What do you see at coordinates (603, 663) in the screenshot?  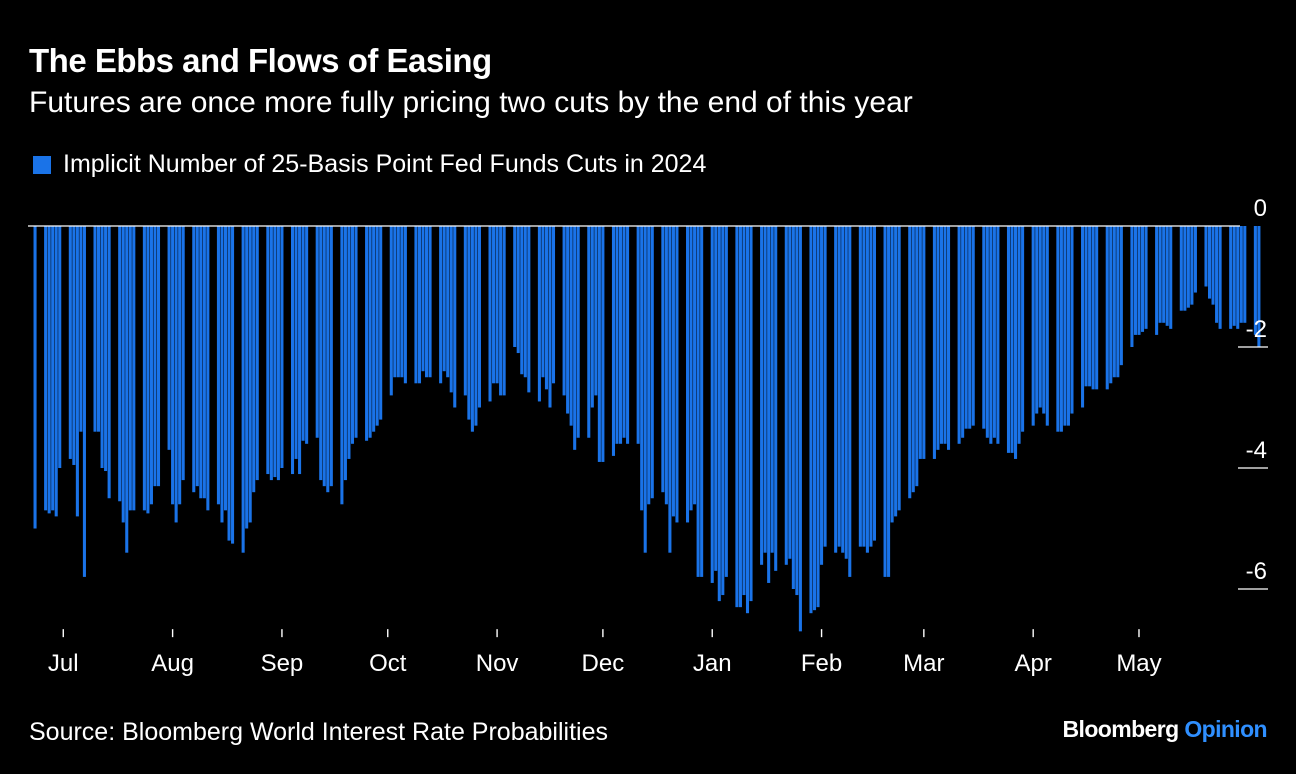 I see `x-tick-label: Dec` at bounding box center [603, 663].